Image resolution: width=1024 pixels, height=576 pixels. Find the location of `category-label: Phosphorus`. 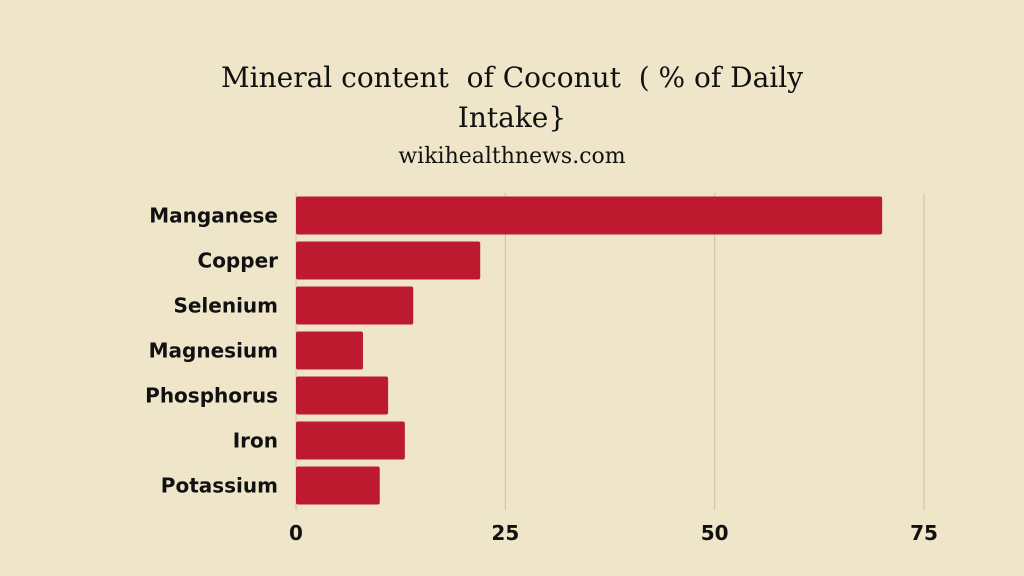

category-label: Phosphorus is located at coordinates (211, 396).